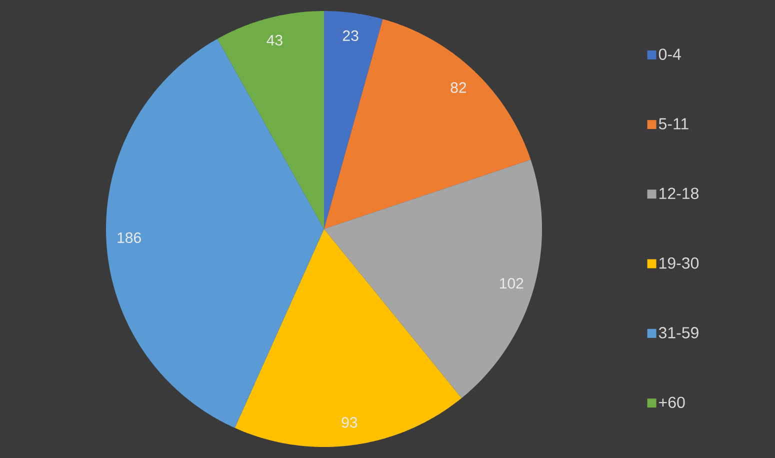 This screenshot has width=775, height=458. What do you see at coordinates (672, 402) in the screenshot?
I see `legend-label: +60` at bounding box center [672, 402].